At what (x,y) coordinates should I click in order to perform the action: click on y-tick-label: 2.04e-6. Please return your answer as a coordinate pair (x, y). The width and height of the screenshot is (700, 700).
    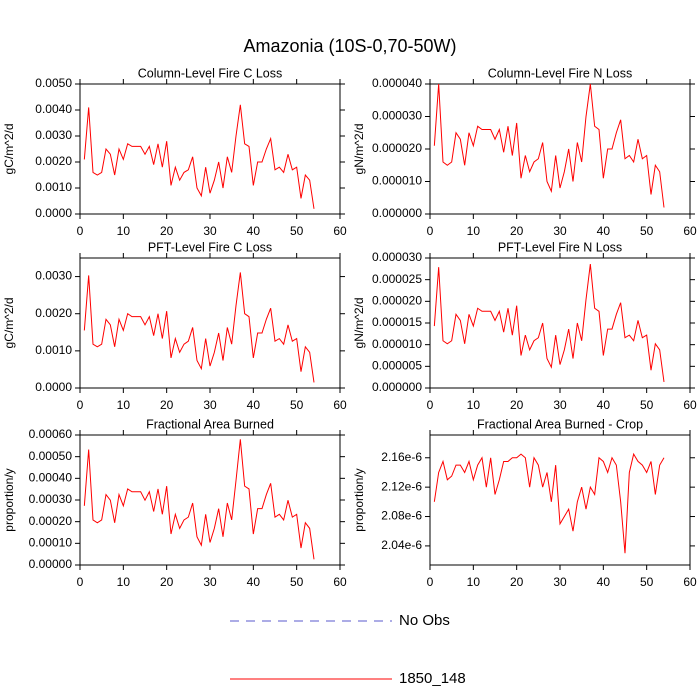
    Looking at the image, I should click on (401, 545).